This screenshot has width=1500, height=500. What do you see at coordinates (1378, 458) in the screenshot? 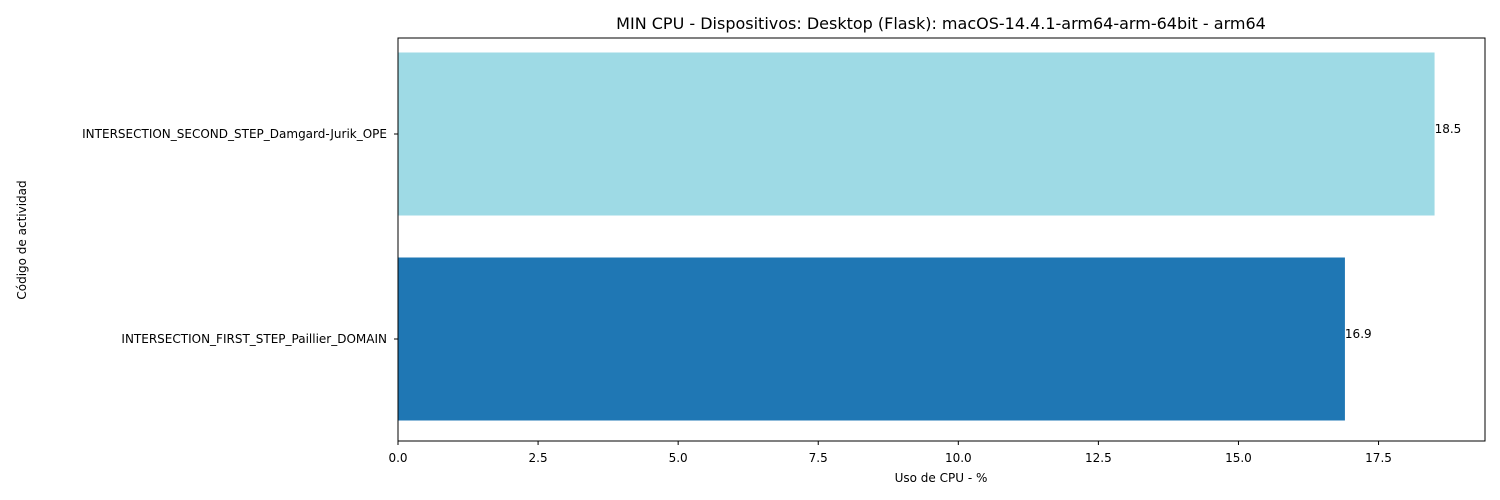
I see `x-tick-label: 17.5` at bounding box center [1378, 458].